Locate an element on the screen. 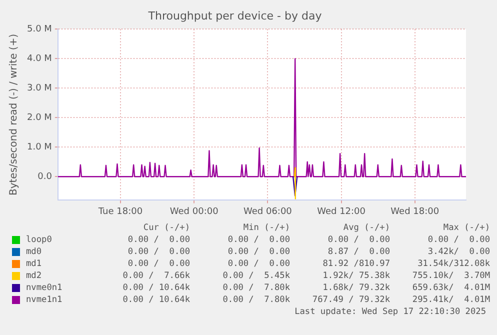 This screenshot has height=335, width=497. text: 1.68k/ 79.32k is located at coordinates (356, 288).